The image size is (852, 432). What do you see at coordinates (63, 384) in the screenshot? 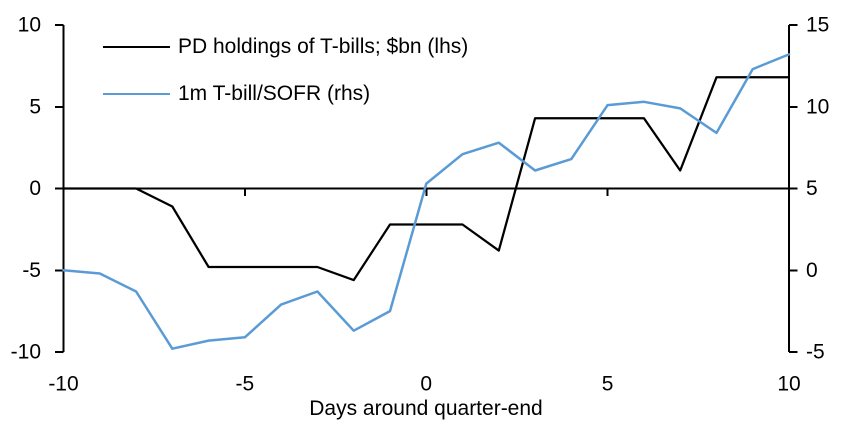
I see `x-tick-label: -10` at bounding box center [63, 384].